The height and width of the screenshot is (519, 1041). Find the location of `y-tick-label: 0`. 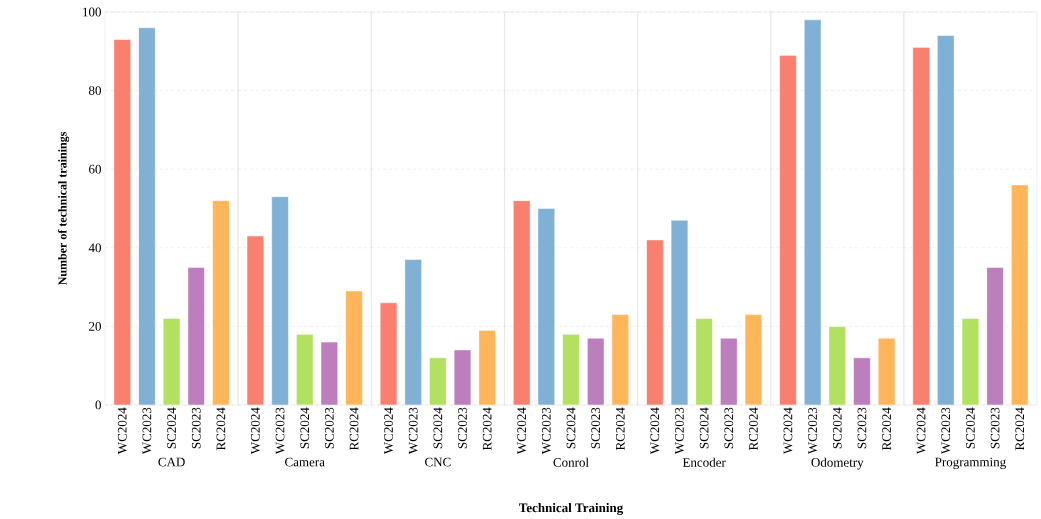

y-tick-label: 0 is located at coordinates (98, 405).